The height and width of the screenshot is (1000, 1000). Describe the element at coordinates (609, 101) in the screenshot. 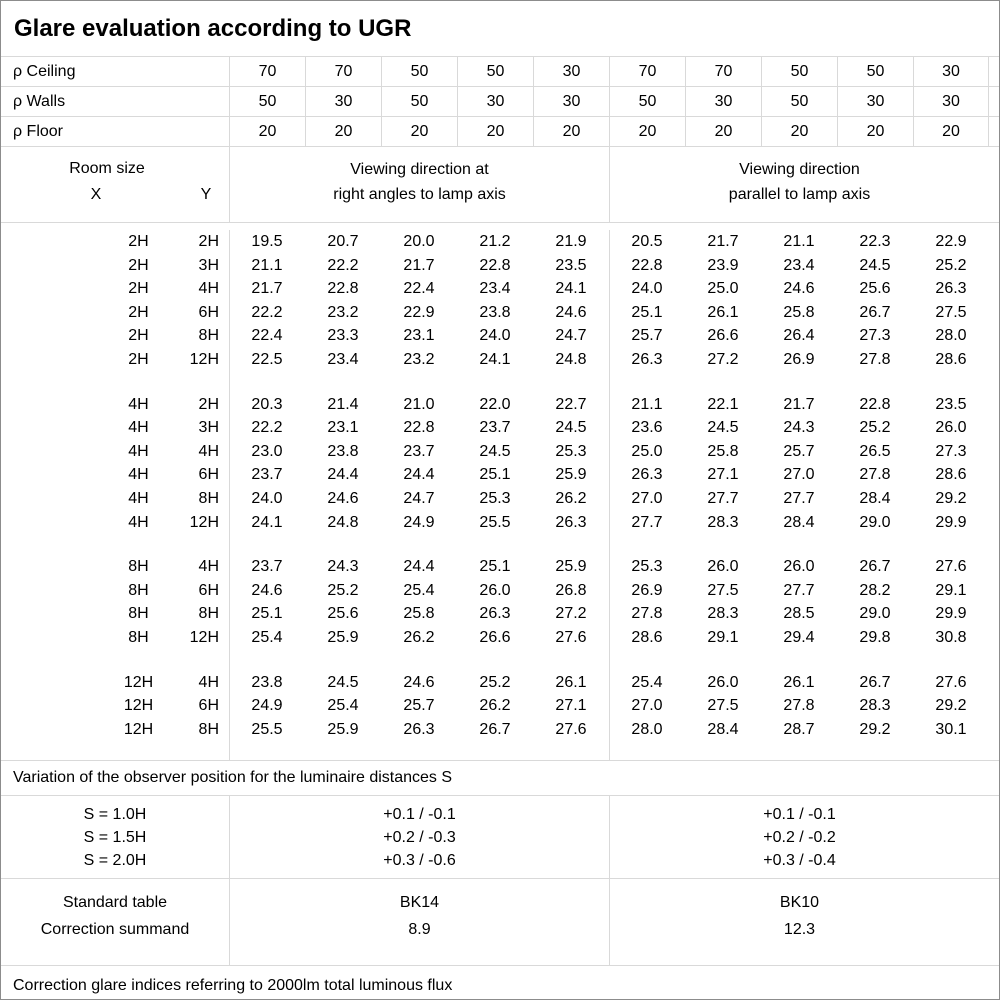

I see `rho-walls-values: 50 30 50 30 30 50 30 50 30 30` at that location.